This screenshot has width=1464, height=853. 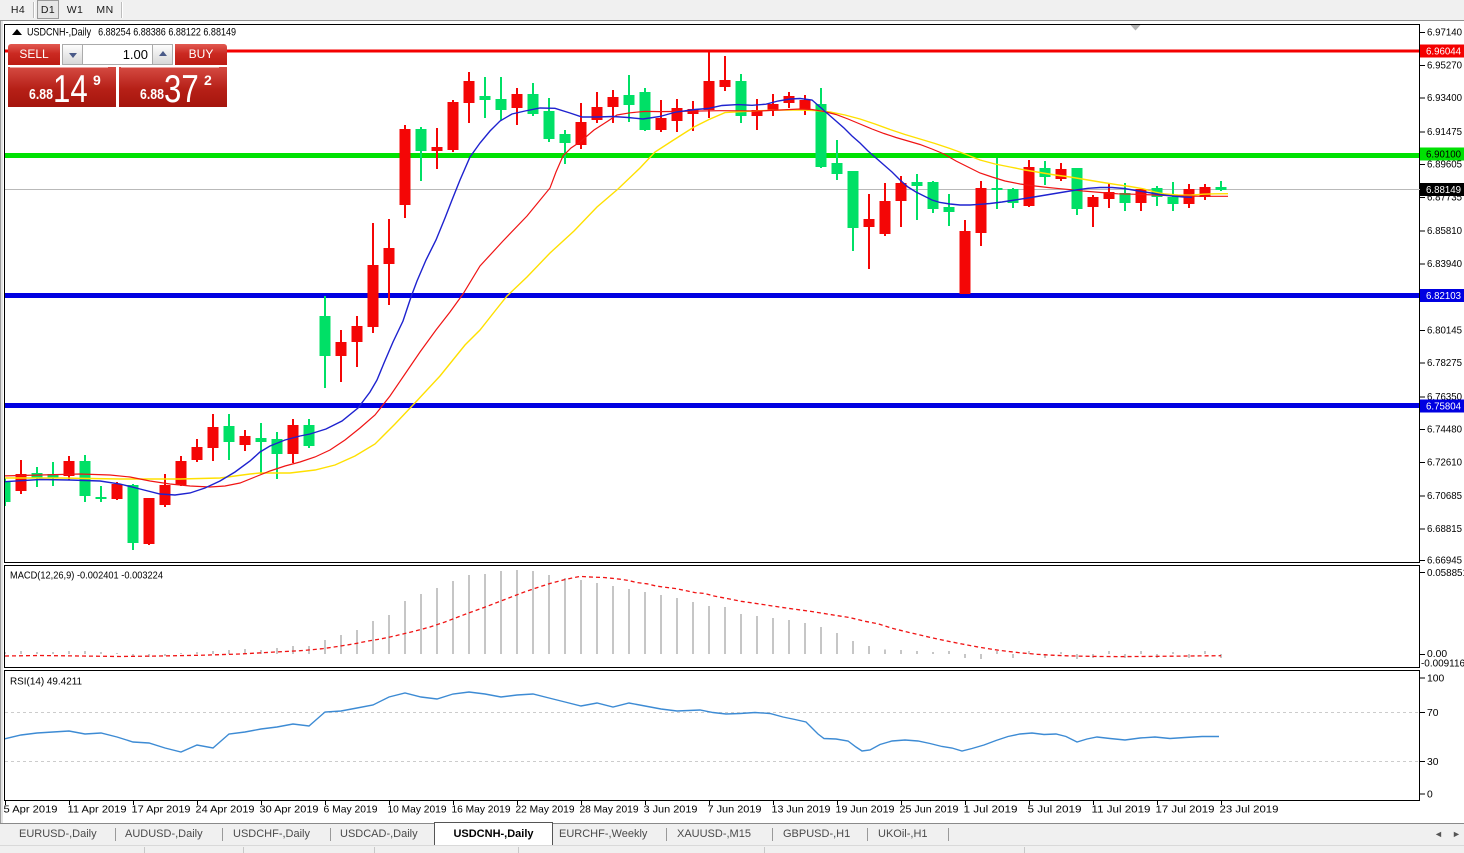 I want to click on svg-text: 6.83940, so click(x=1444, y=264).